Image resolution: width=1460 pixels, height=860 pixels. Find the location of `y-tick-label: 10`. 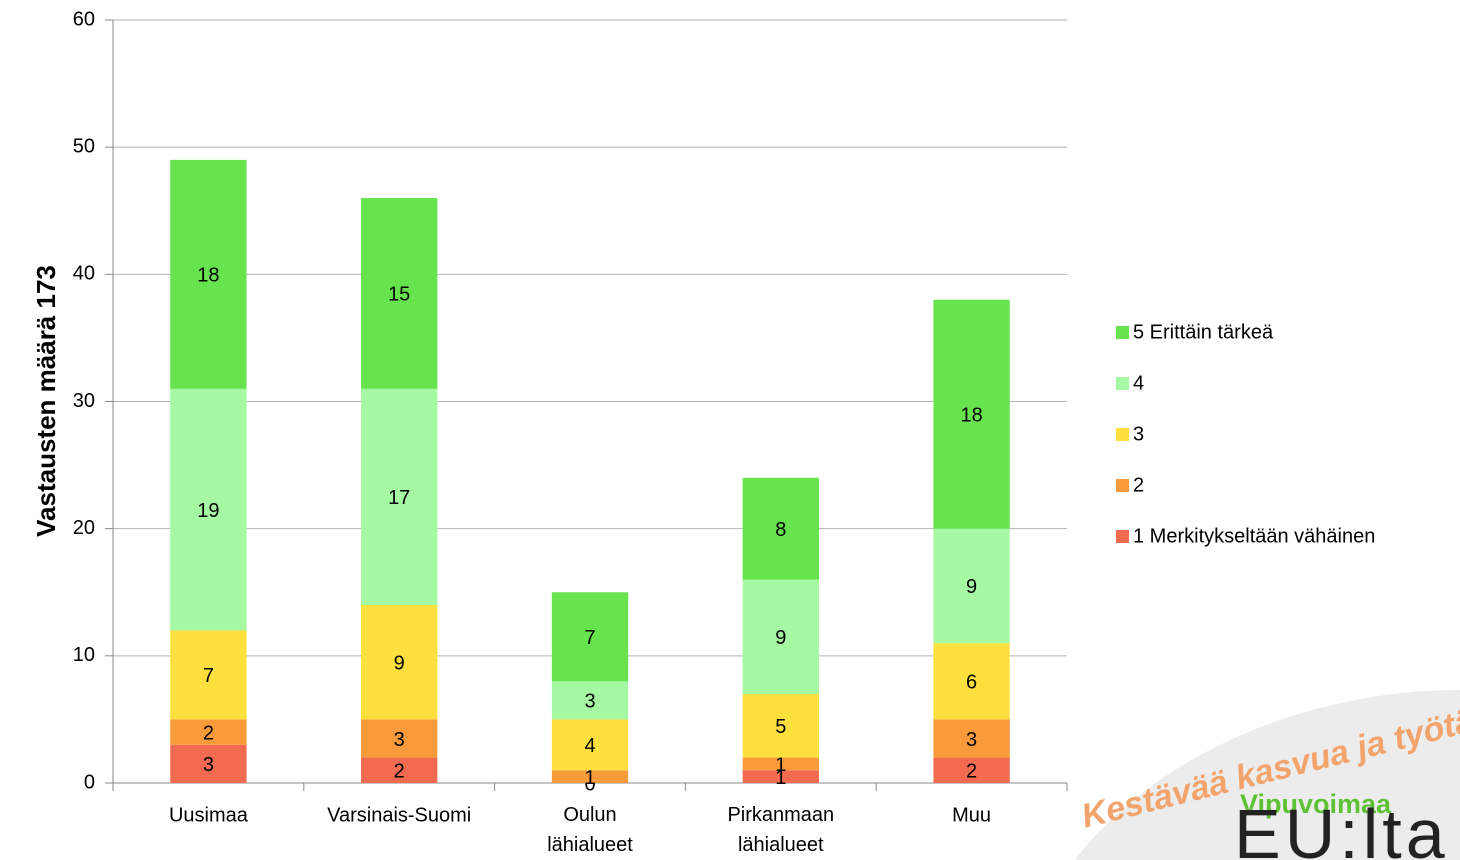

y-tick-label: 10 is located at coordinates (84, 655).